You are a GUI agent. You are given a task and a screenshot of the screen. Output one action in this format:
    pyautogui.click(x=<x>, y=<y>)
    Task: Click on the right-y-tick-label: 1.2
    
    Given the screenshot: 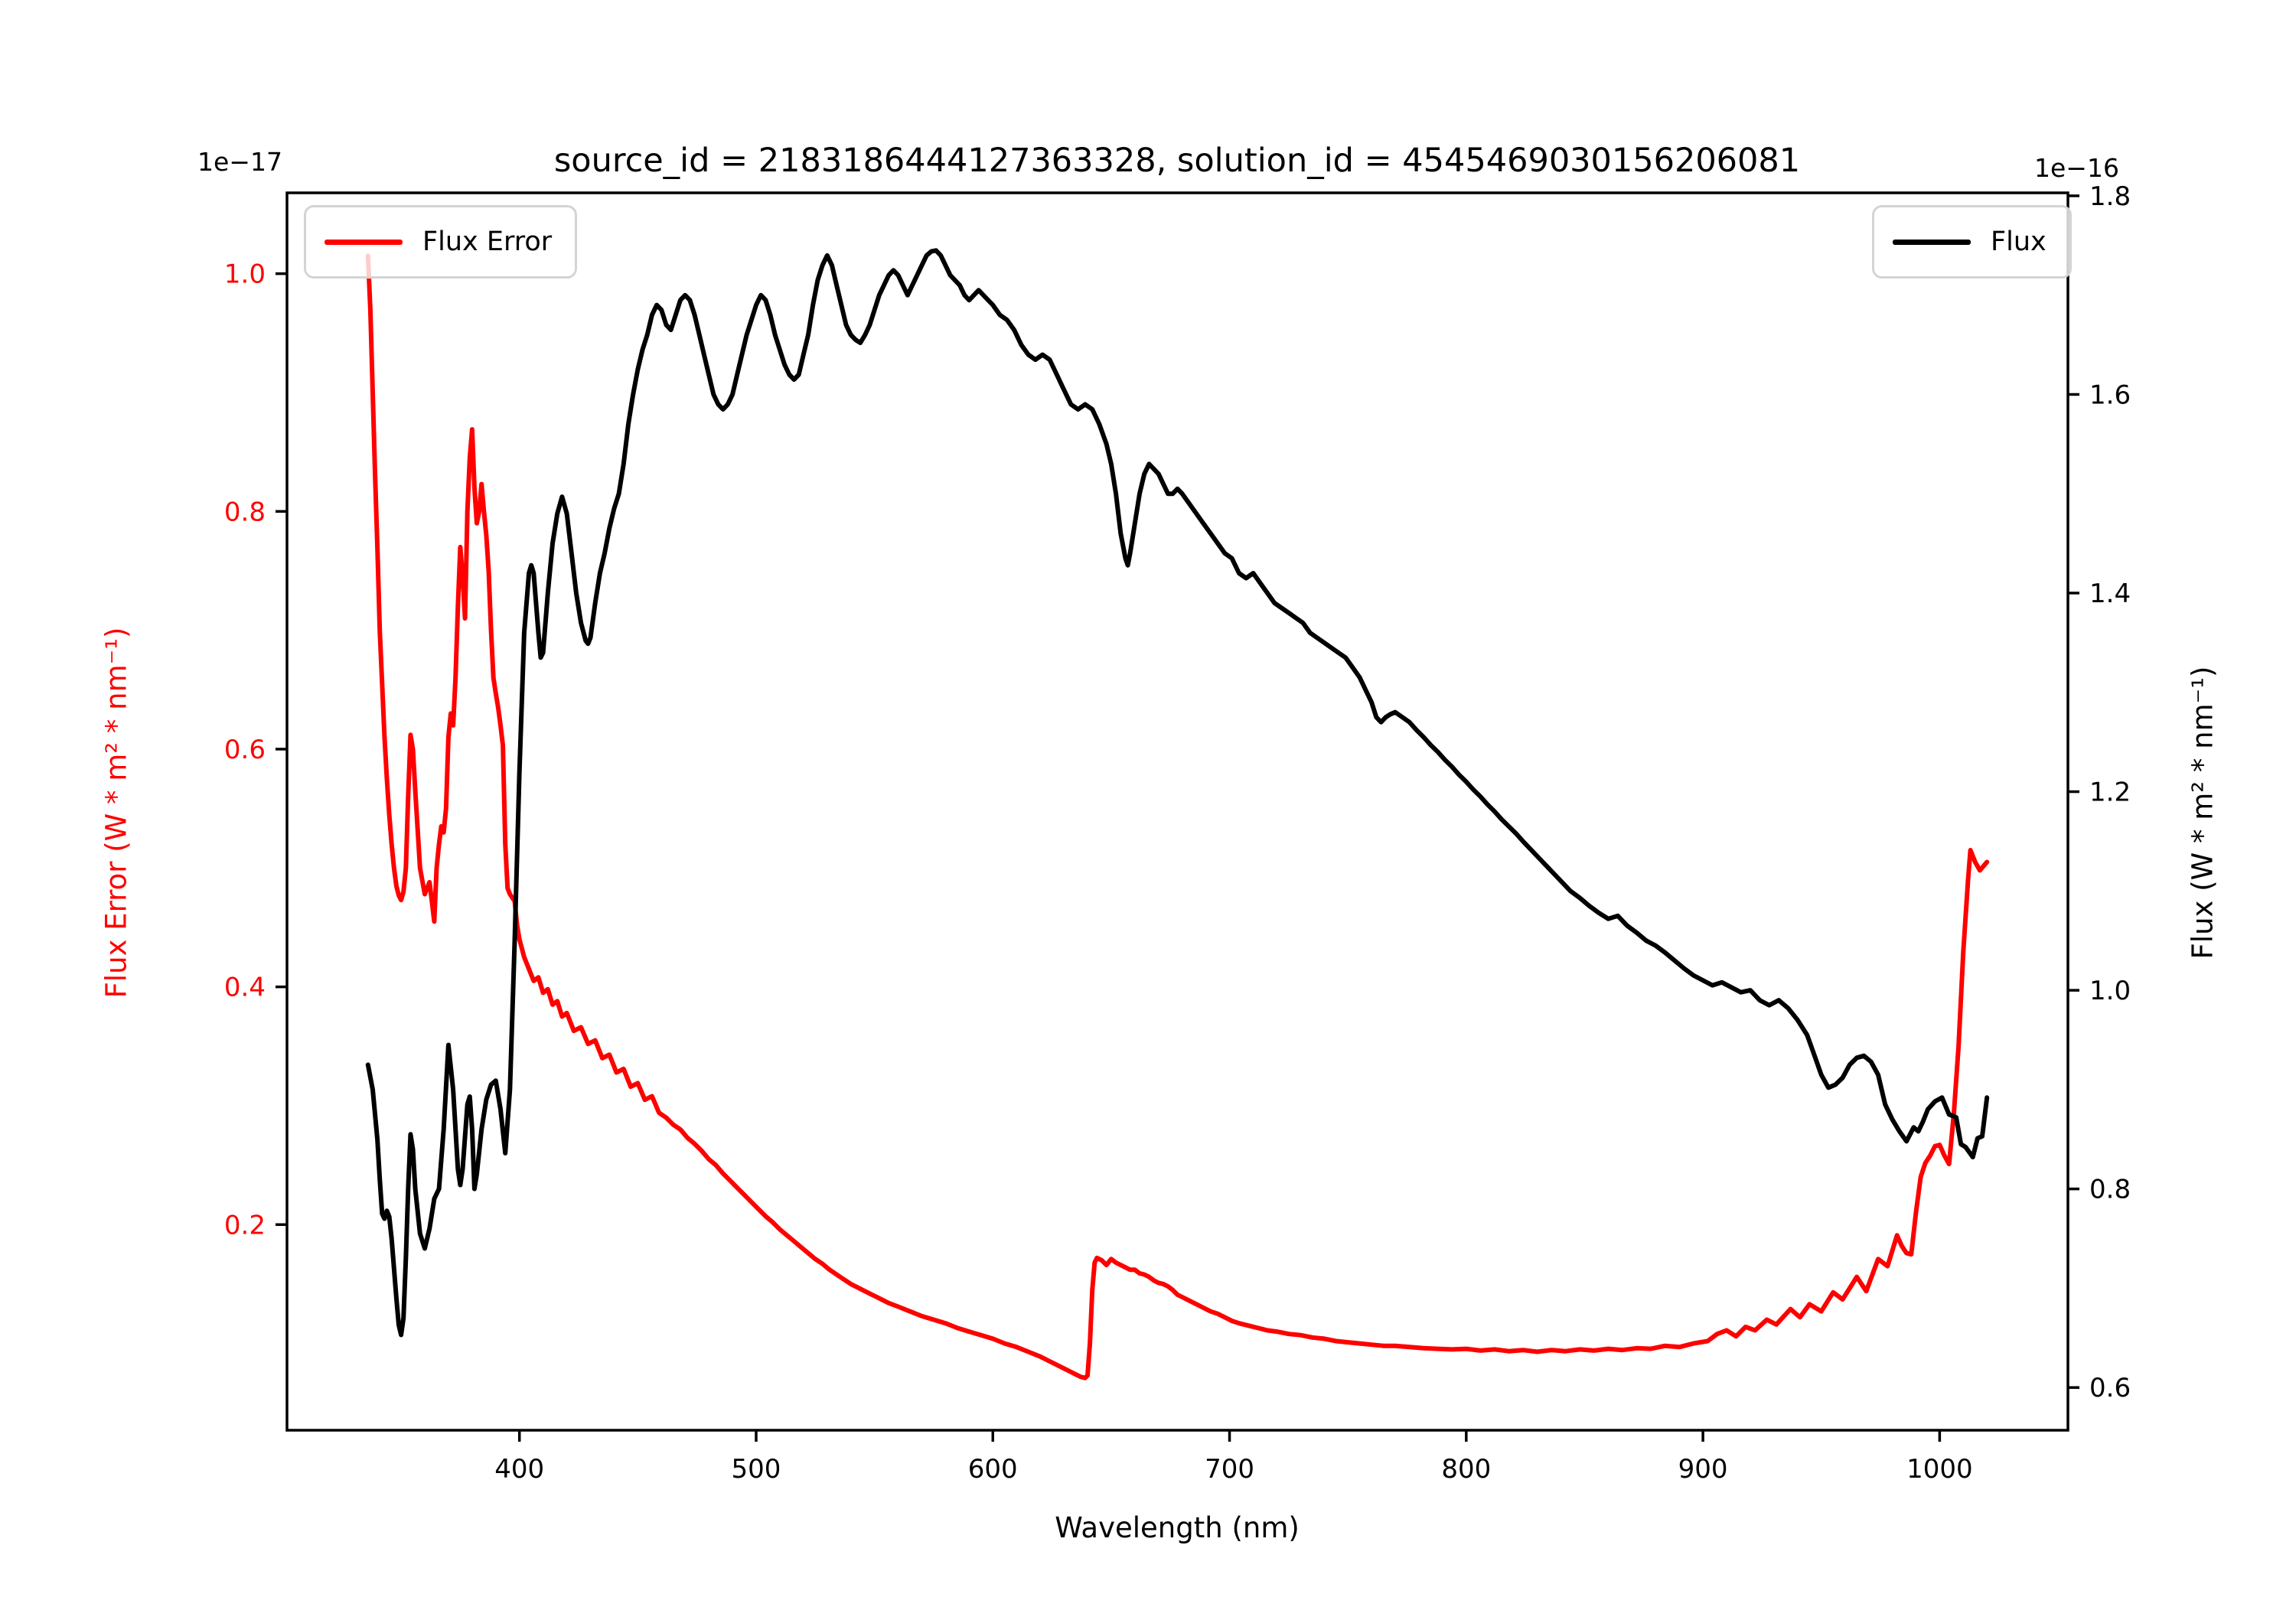 What is the action you would take?
    pyautogui.click(x=2110, y=793)
    